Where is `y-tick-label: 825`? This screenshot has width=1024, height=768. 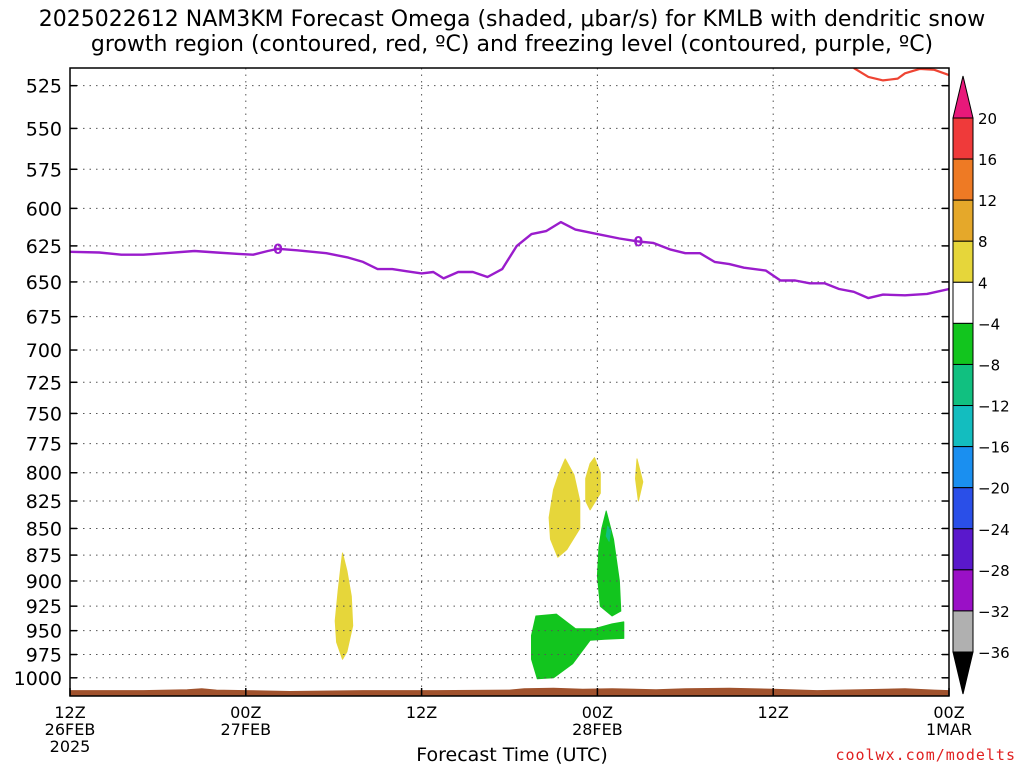 y-tick-label: 825 is located at coordinates (44, 502).